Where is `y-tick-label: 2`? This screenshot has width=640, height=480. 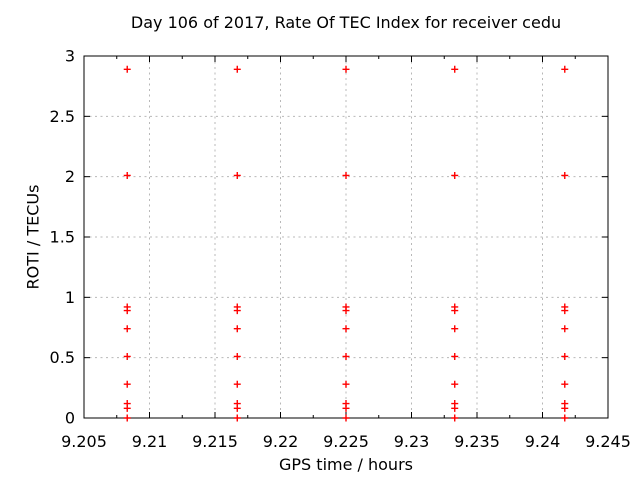 y-tick-label: 2 is located at coordinates (70, 176).